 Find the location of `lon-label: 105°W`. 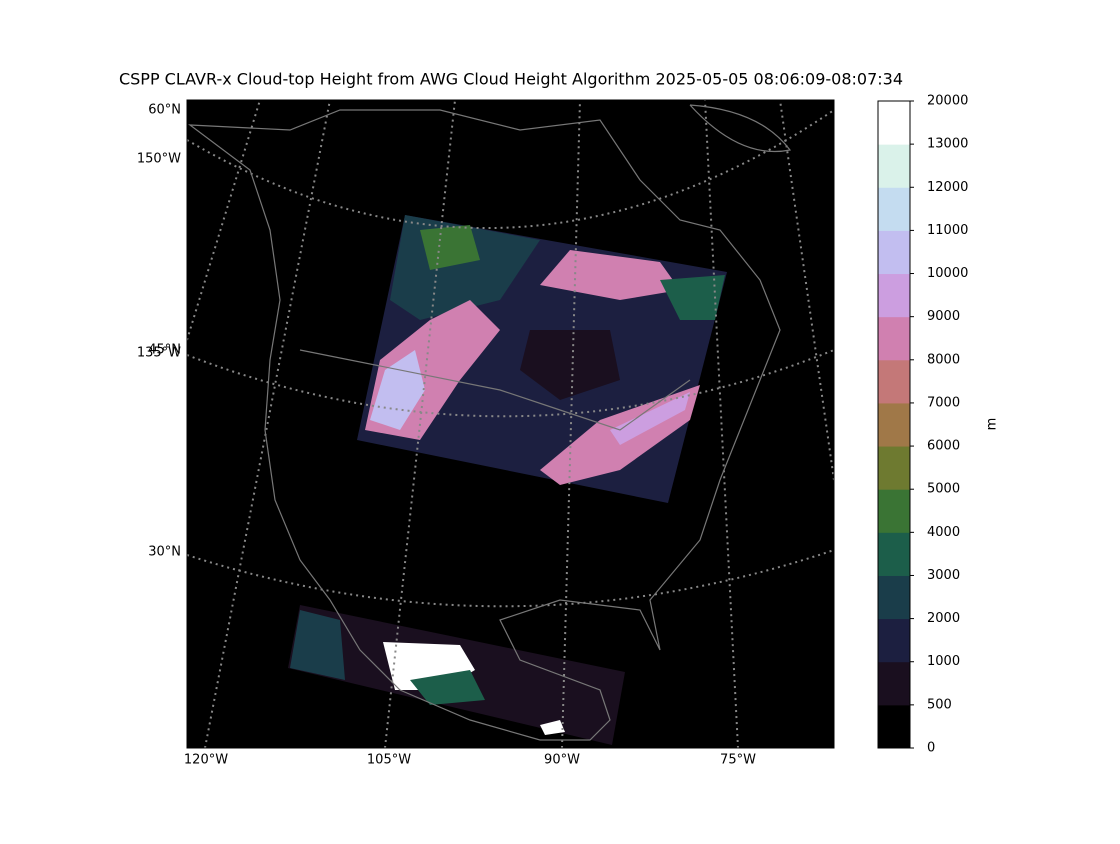

lon-label: 105°W is located at coordinates (389, 760).